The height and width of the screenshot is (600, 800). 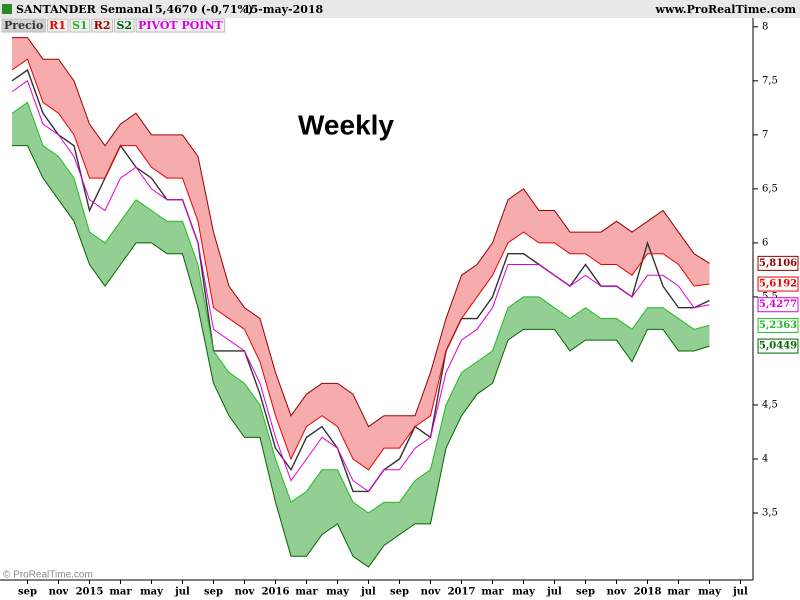 What do you see at coordinates (276, 592) in the screenshot?
I see `x-tick-label: 2016` at bounding box center [276, 592].